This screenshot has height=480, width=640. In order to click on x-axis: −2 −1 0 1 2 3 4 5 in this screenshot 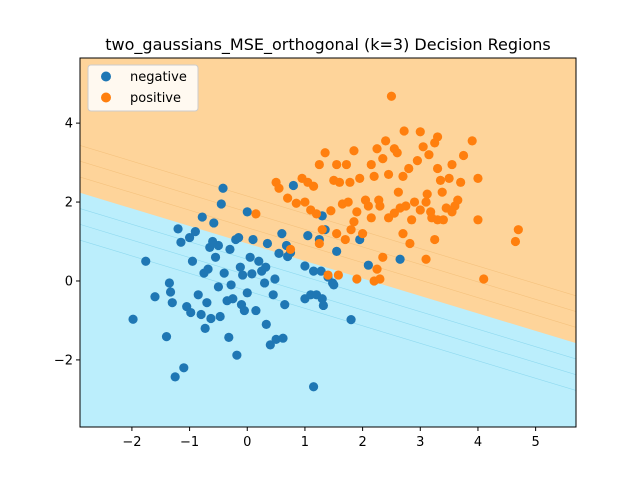, I will do `click(331, 438)`.